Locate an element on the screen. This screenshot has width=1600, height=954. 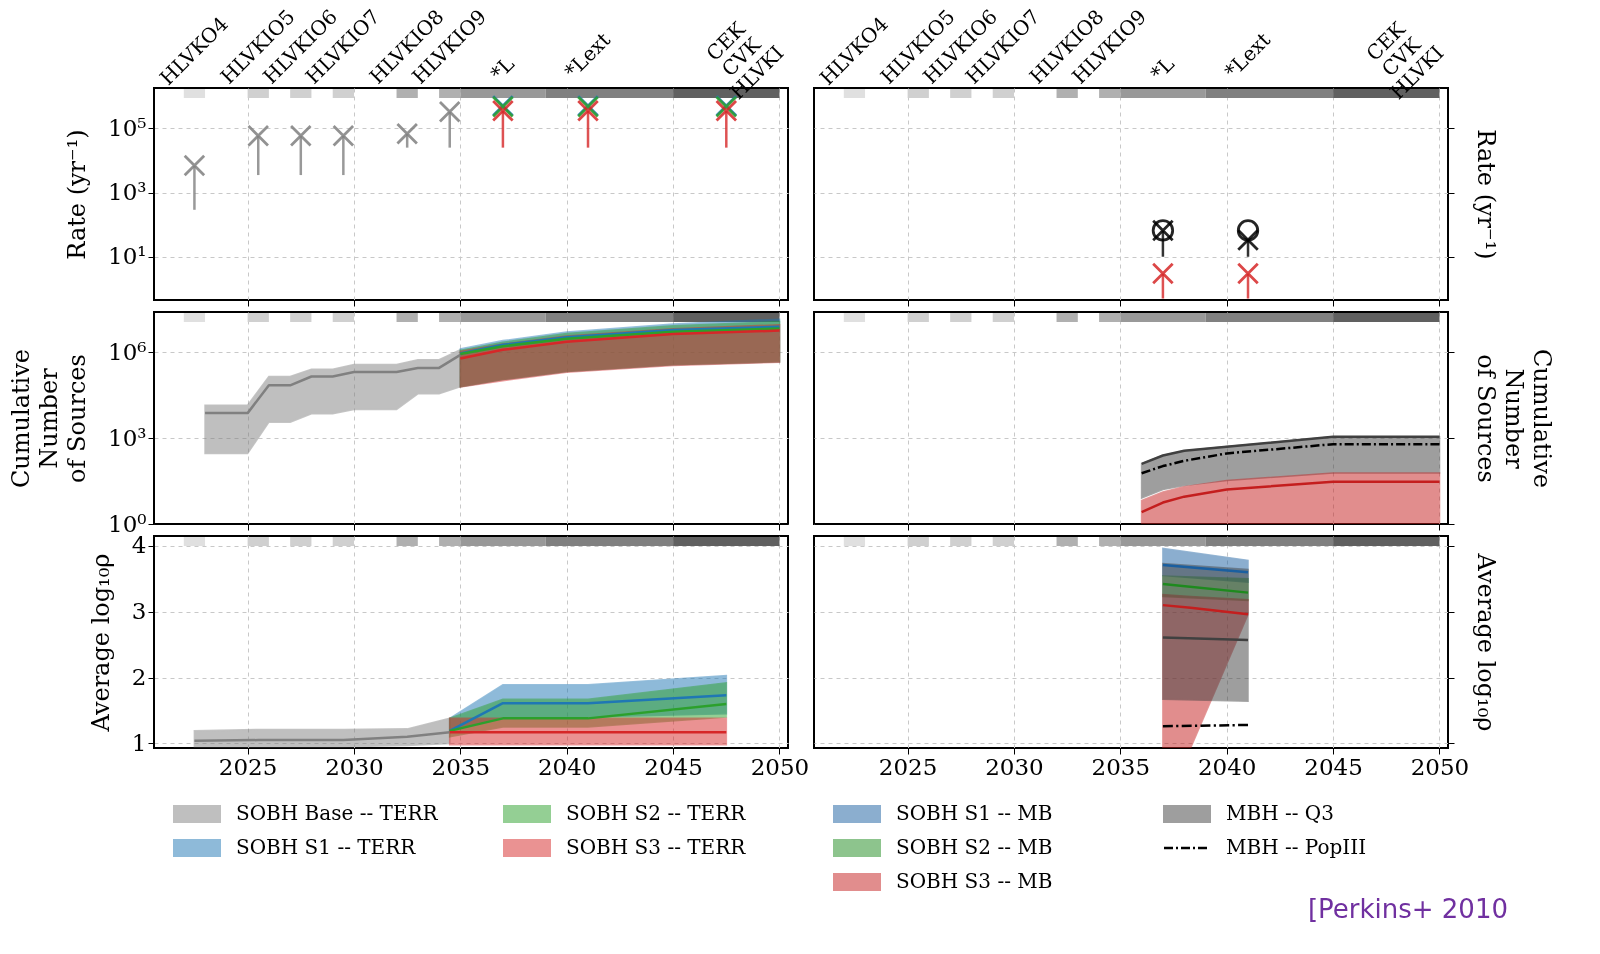
legend-label: SOBH Base -- TERR is located at coordinates (337, 813).